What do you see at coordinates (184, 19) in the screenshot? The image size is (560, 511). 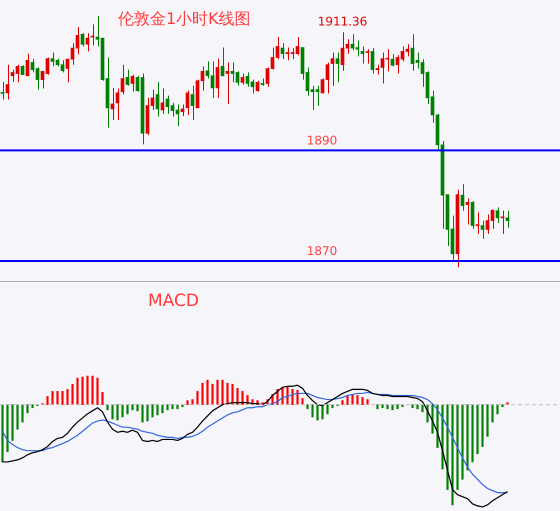 I see `text: 伦敦金1小时K线图` at bounding box center [184, 19].